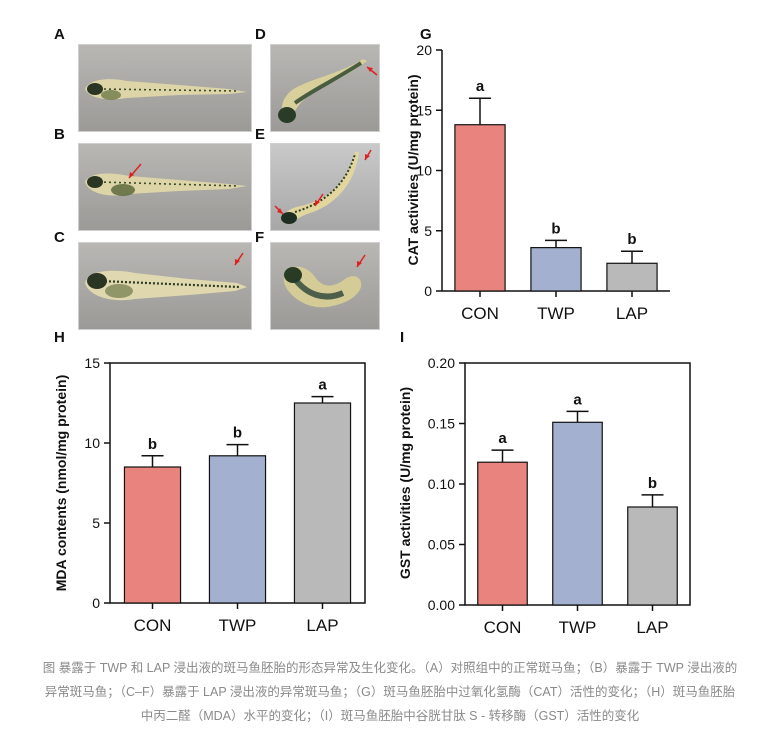 This screenshot has width=776, height=755. Describe the element at coordinates (424, 110) in the screenshot. I see `g-y-tick-label: 15` at that location.